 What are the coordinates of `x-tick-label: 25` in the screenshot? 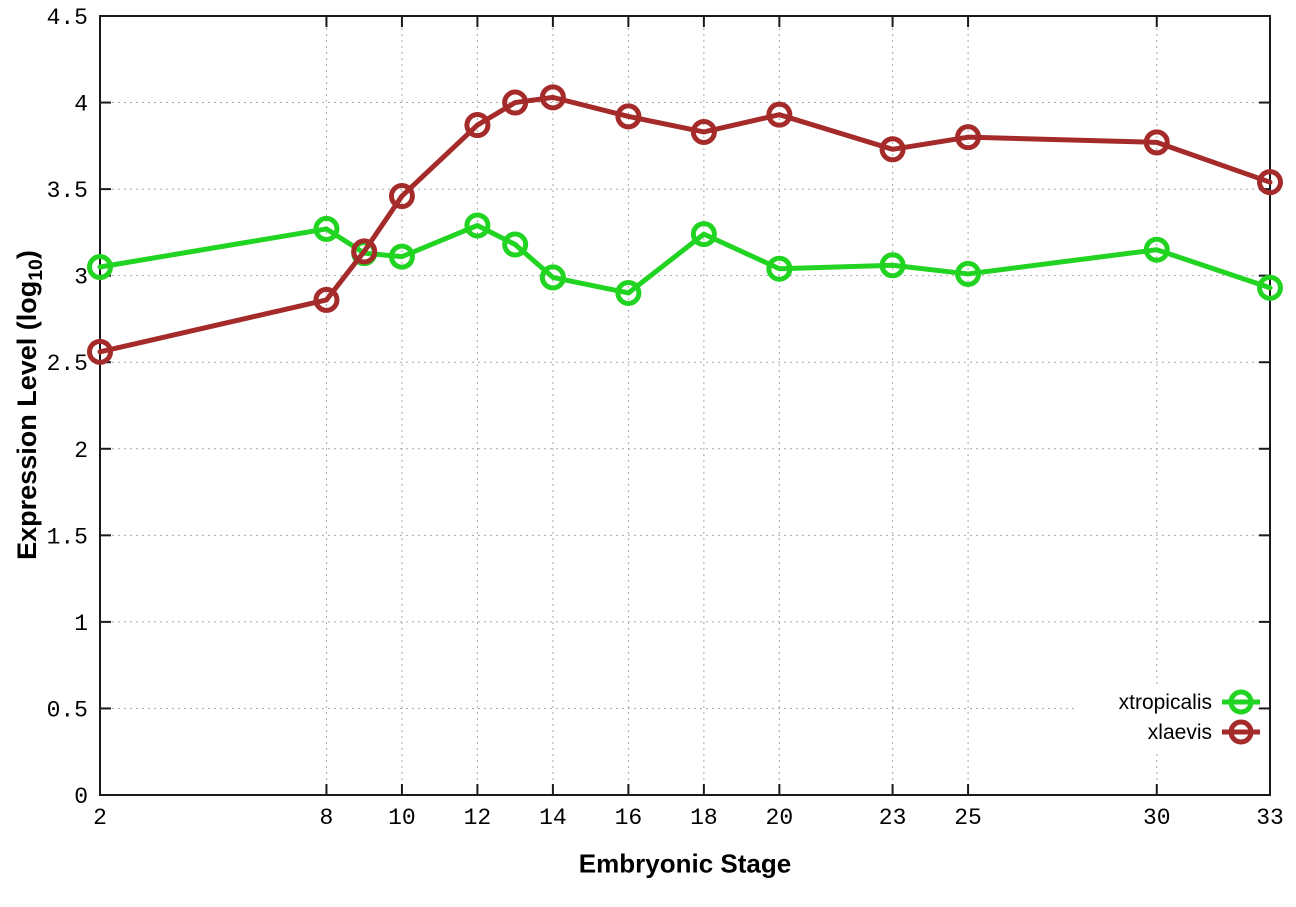 It's located at (968, 818).